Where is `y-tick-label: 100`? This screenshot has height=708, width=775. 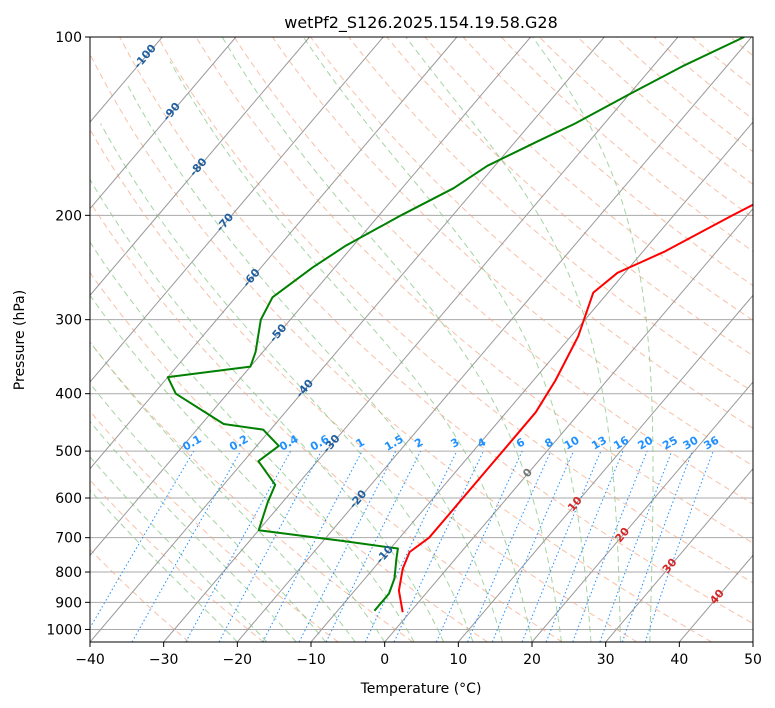
y-tick-label: 100 is located at coordinates (68, 38).